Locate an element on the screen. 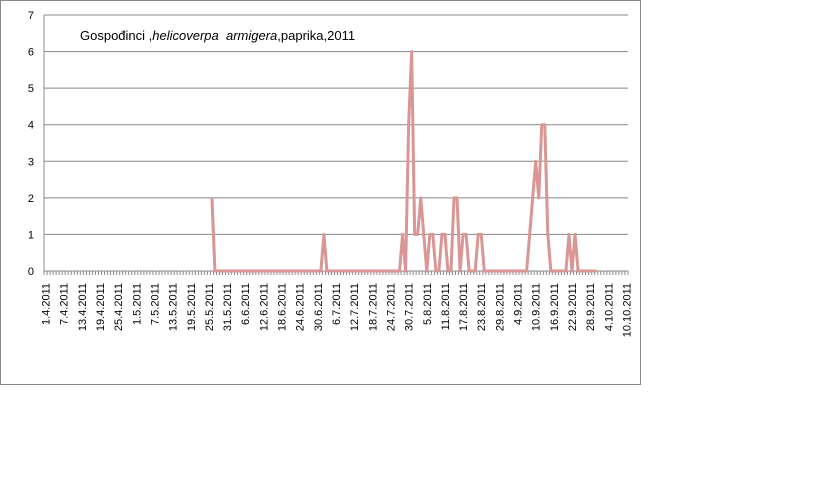 The width and height of the screenshot is (819, 484). x-tick-label: 30.7.2011 is located at coordinates (410, 307).